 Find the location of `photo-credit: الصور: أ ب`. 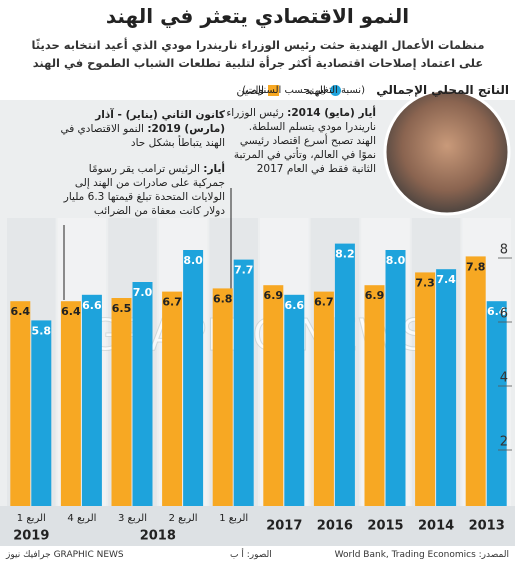

photo-credit: الصور: أ ب is located at coordinates (251, 555).